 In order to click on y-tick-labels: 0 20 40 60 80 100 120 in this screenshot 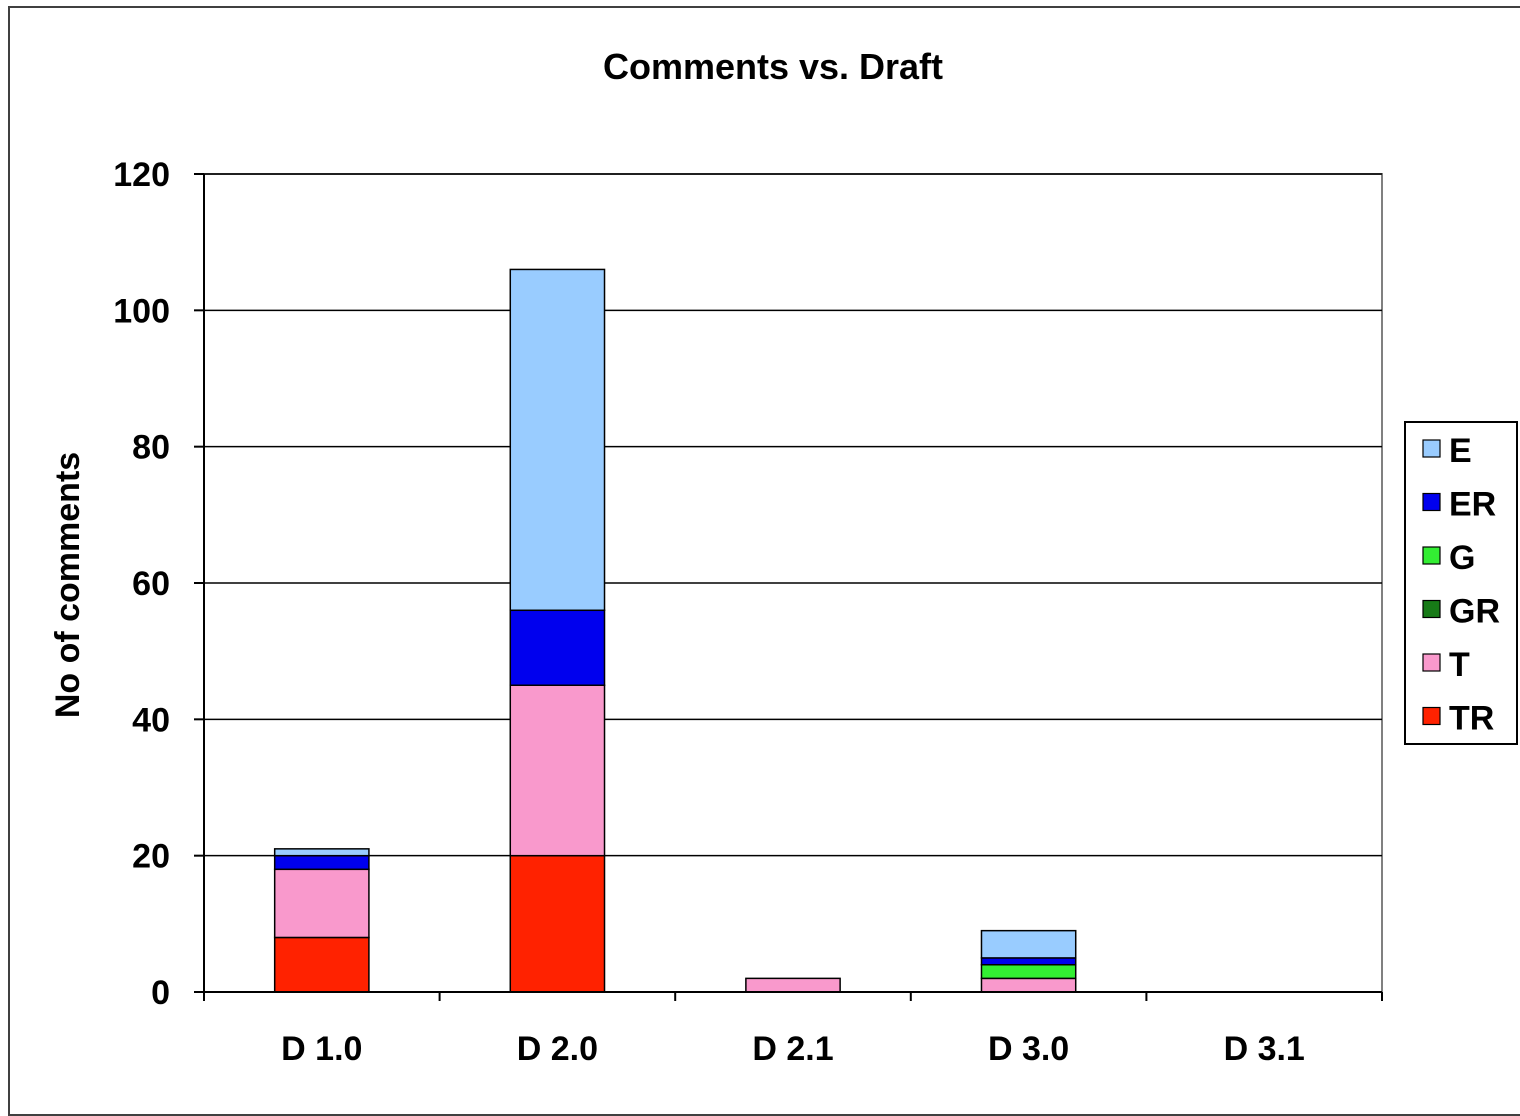, I will do `click(141, 584)`.